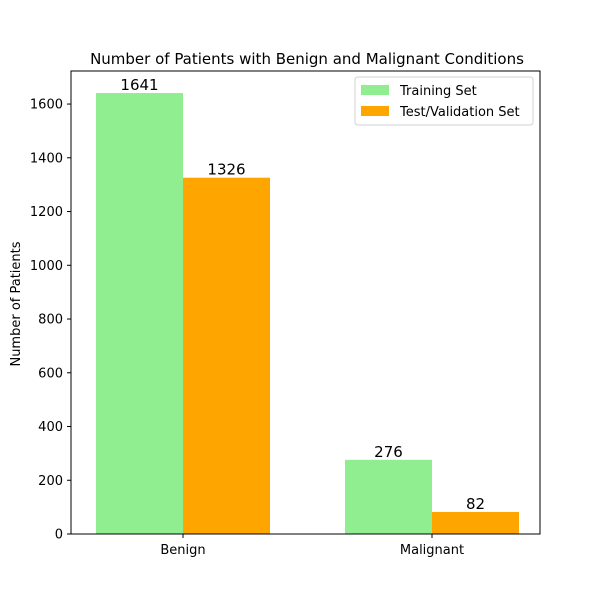 Image resolution: width=600 pixels, height=604 pixels. I want to click on legend-label-test-validation: Test/Validation Set, so click(459, 112).